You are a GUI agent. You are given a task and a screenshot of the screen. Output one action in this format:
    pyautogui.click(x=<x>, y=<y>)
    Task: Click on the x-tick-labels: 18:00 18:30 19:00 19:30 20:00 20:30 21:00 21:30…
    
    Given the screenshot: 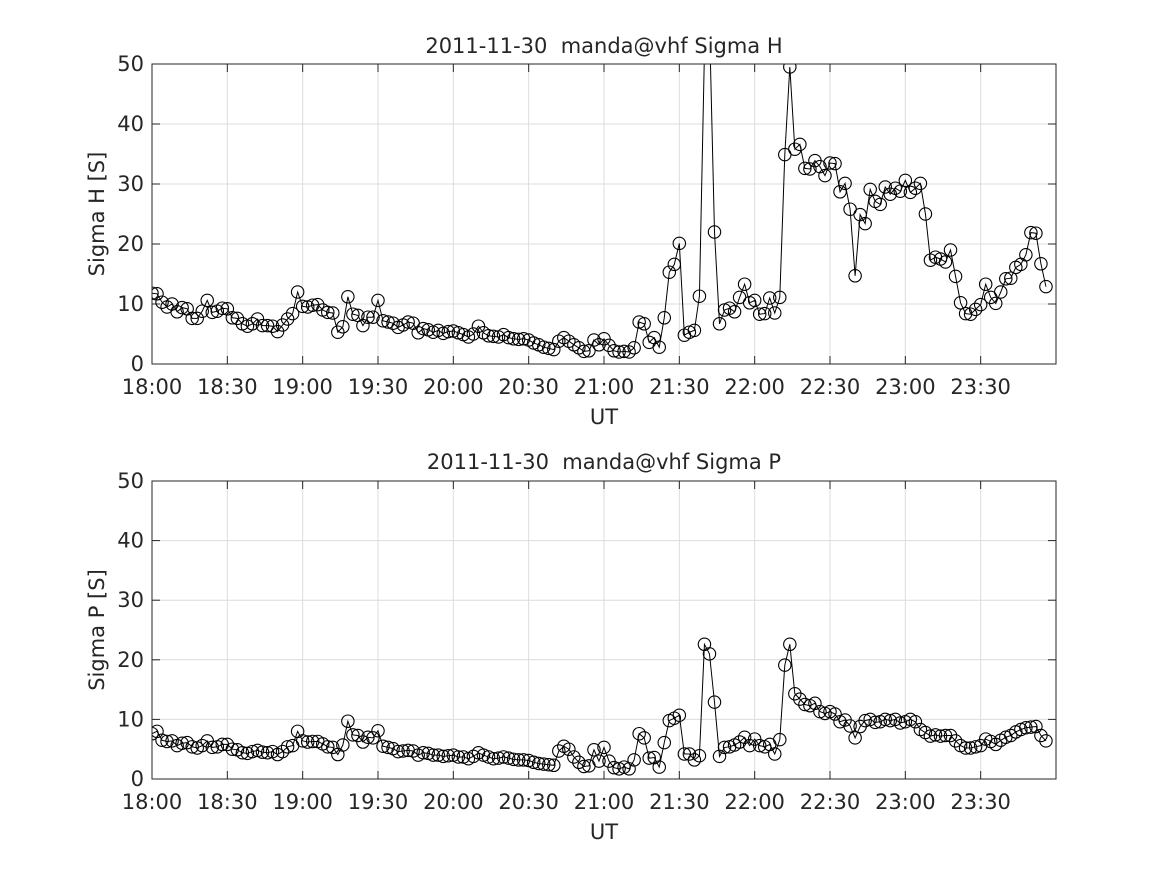 What is the action you would take?
    pyautogui.click(x=566, y=802)
    